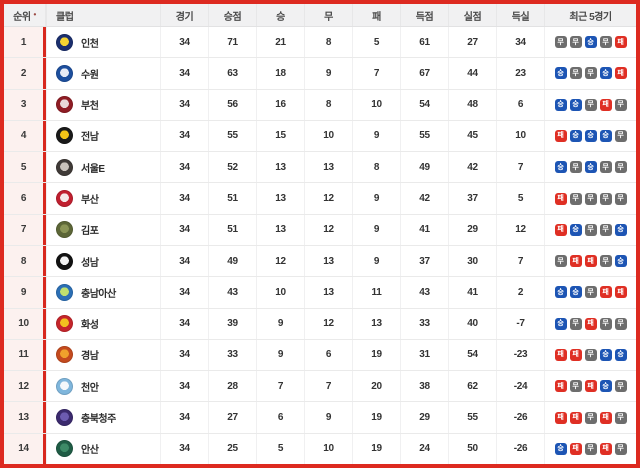 The image size is (640, 468). Describe the element at coordinates (520, 198) in the screenshot. I see `goal-diff-cell: 5` at that location.